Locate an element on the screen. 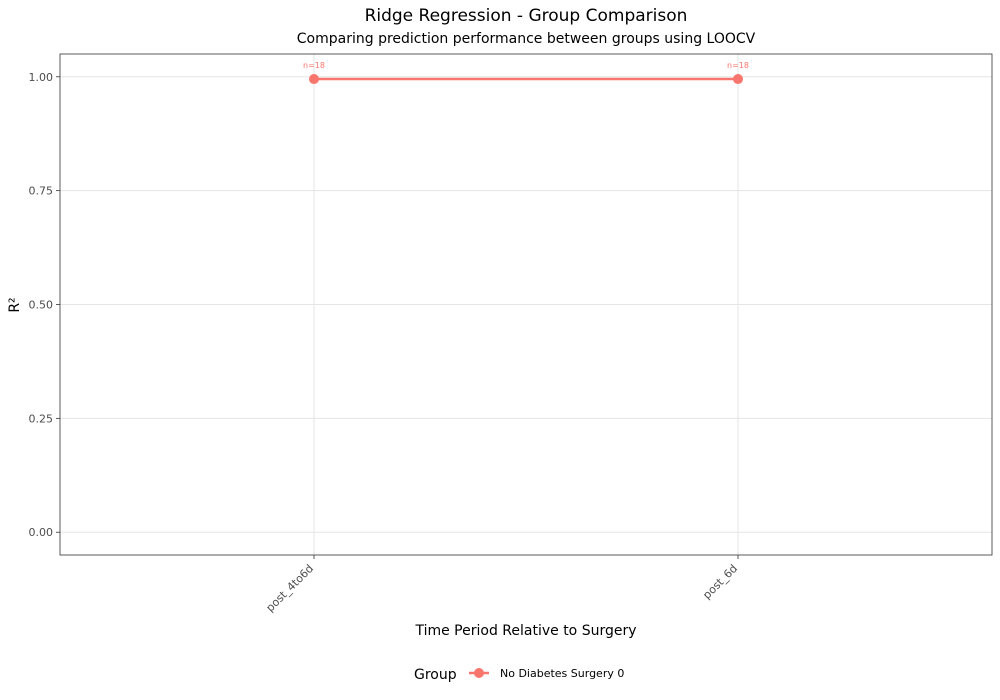 The image size is (1000, 700). y-tick-label: 0.00 is located at coordinates (41, 532).